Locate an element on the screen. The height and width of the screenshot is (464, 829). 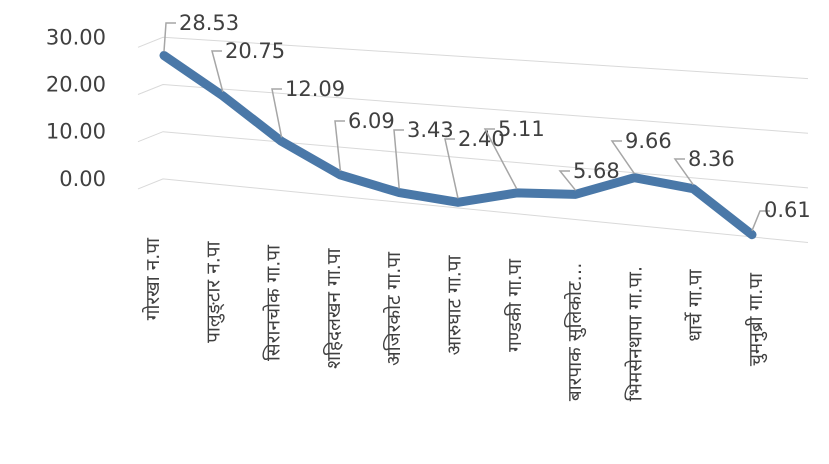
x-tick-label: गण्डकी गा.पा is located at coordinates (514, 305).